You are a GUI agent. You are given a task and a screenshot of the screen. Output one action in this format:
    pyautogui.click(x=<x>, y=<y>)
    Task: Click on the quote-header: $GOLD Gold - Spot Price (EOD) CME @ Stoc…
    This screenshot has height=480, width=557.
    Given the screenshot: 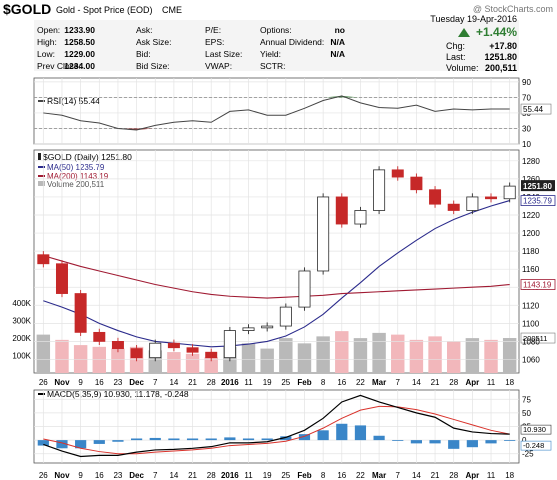 What is the action you would take?
    pyautogui.click(x=278, y=37)
    